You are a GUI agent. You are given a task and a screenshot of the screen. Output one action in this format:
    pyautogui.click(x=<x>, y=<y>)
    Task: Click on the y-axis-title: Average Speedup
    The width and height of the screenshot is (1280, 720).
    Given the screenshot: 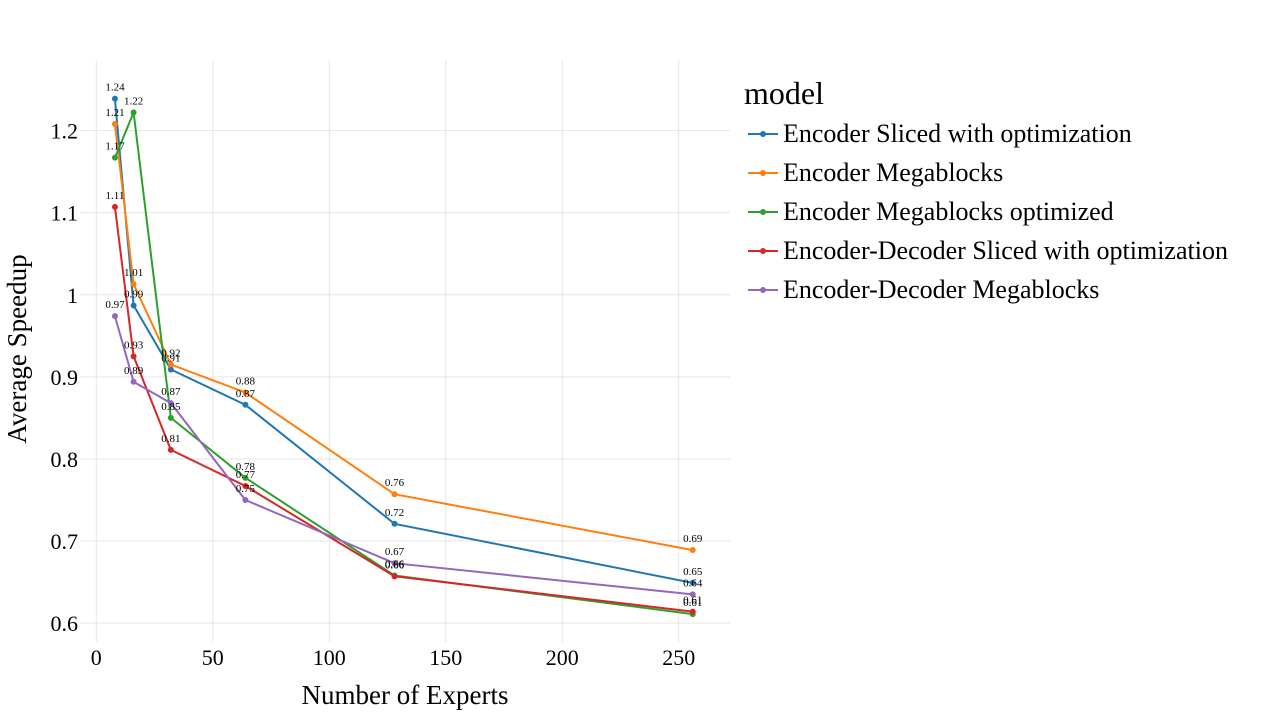 What is the action you would take?
    pyautogui.click(x=17, y=348)
    